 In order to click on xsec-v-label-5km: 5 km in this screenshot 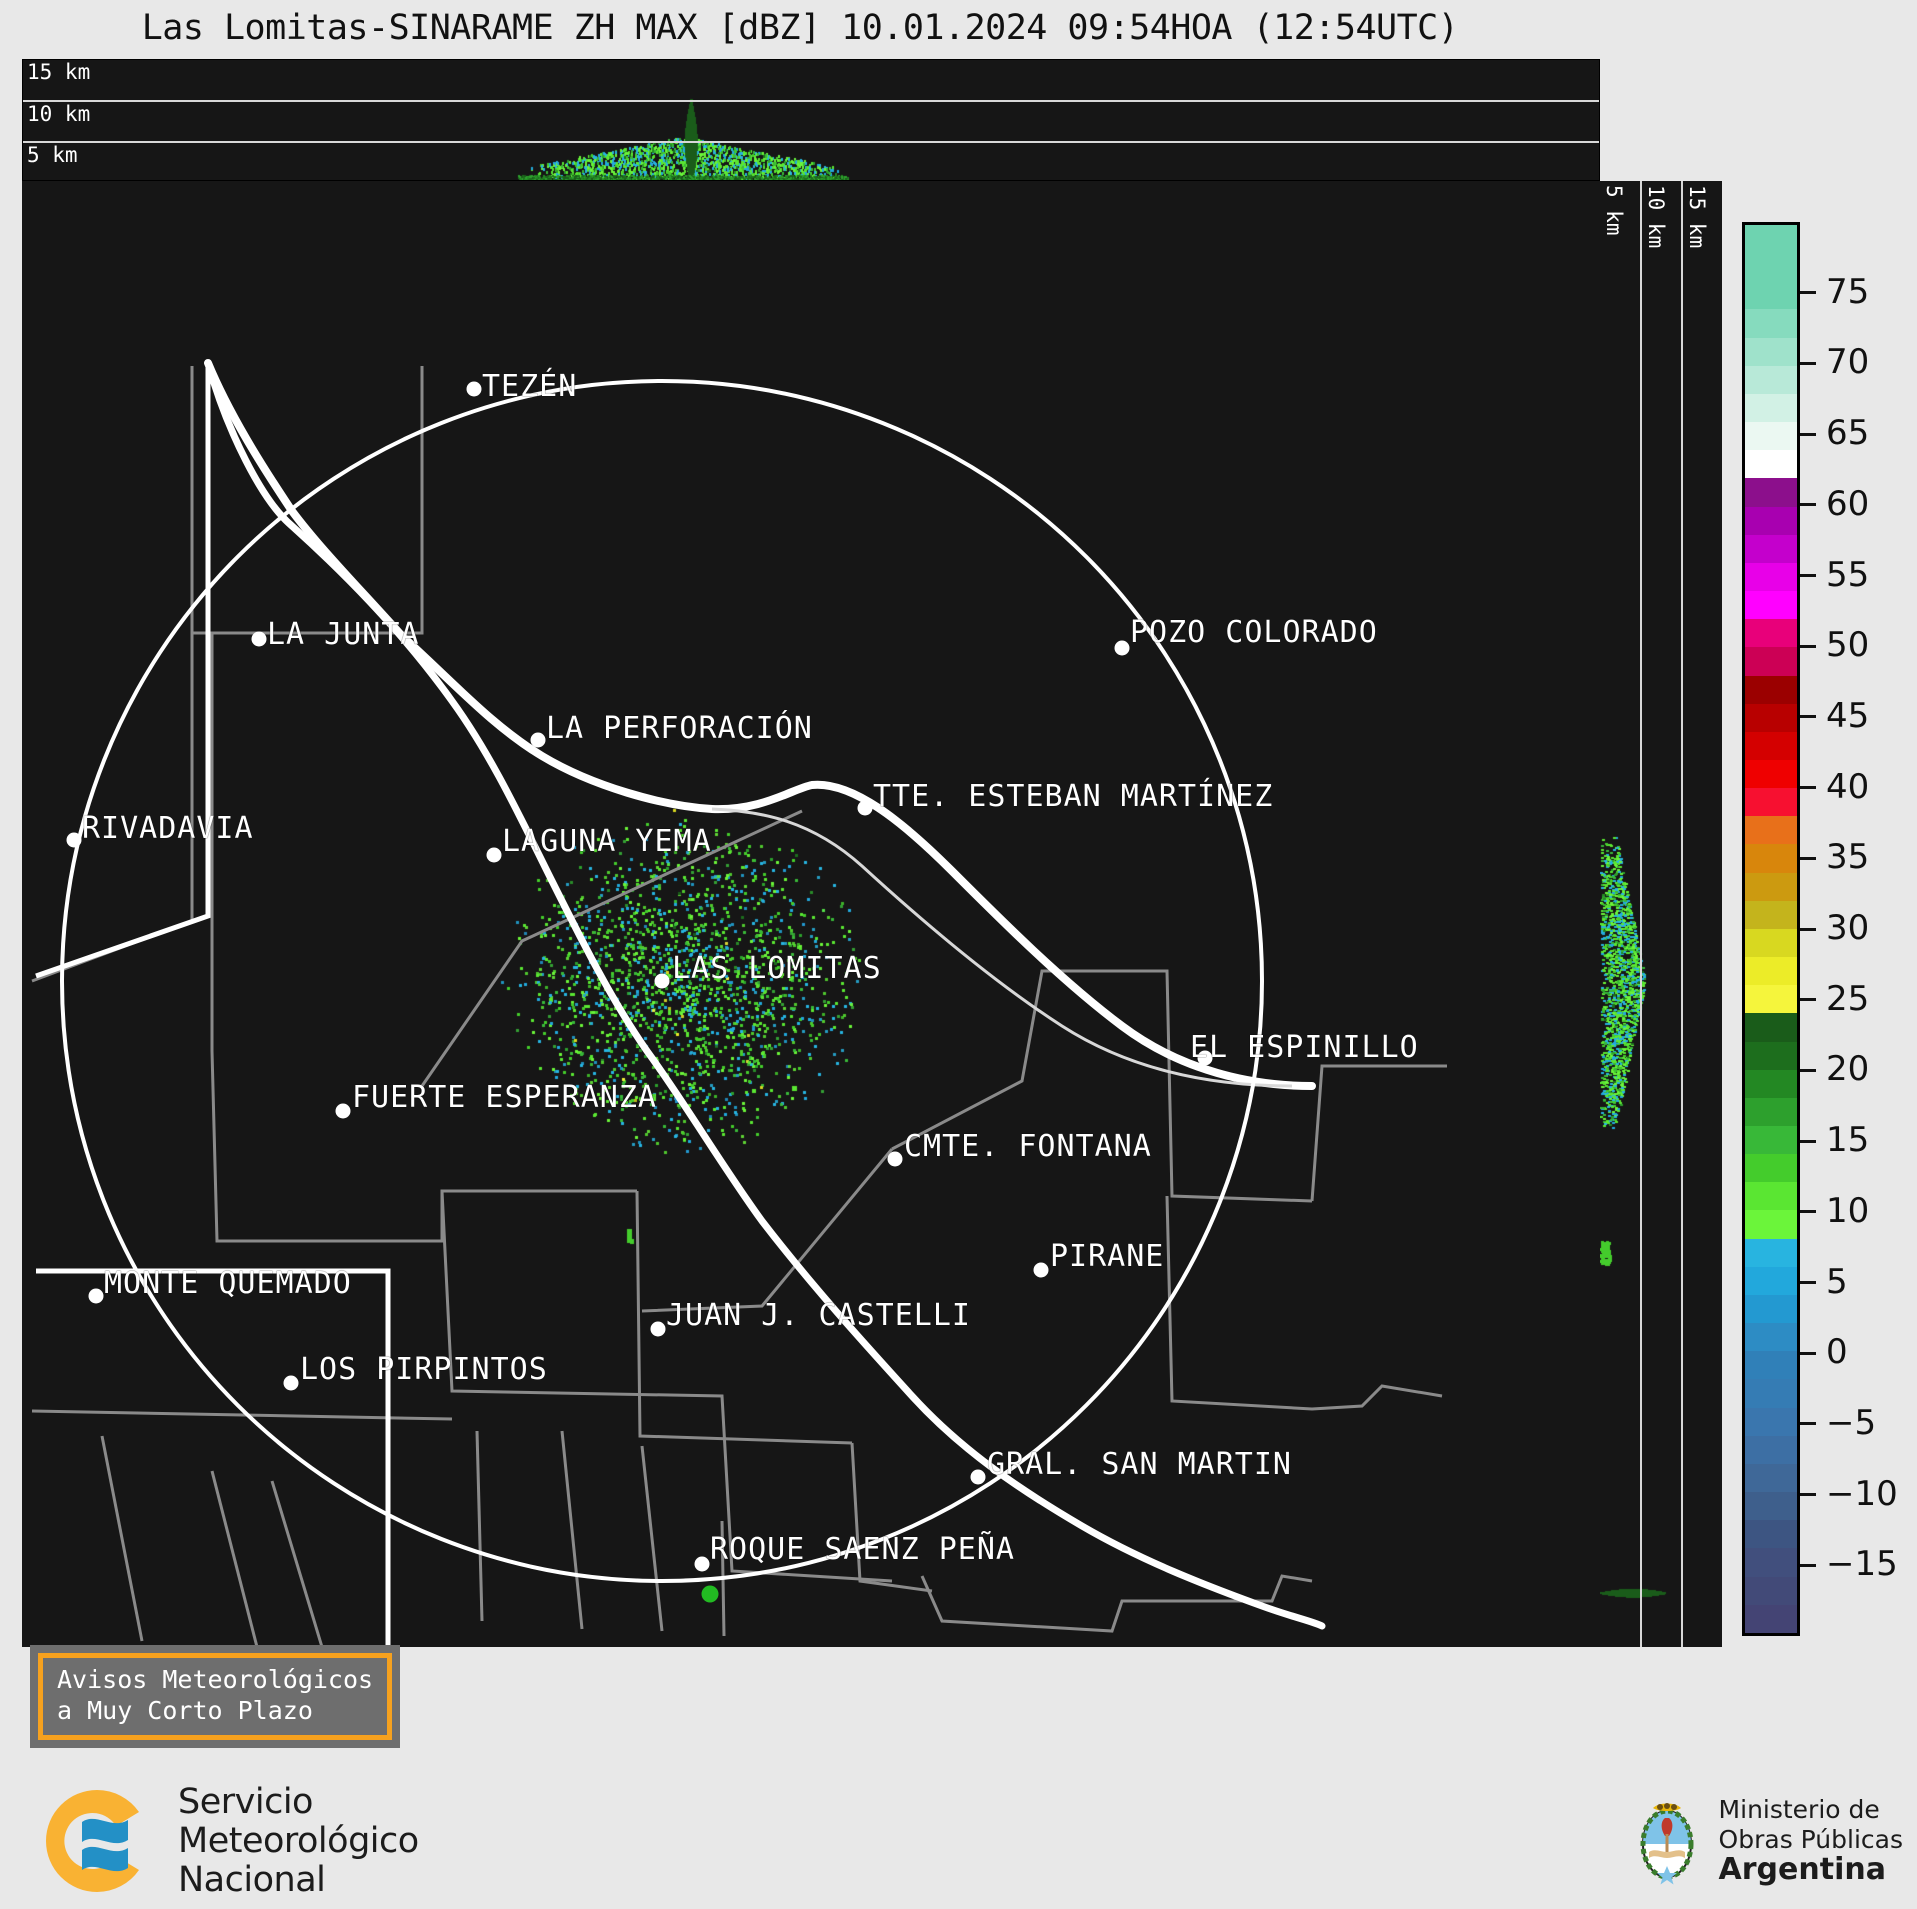, I will do `click(1614, 210)`.